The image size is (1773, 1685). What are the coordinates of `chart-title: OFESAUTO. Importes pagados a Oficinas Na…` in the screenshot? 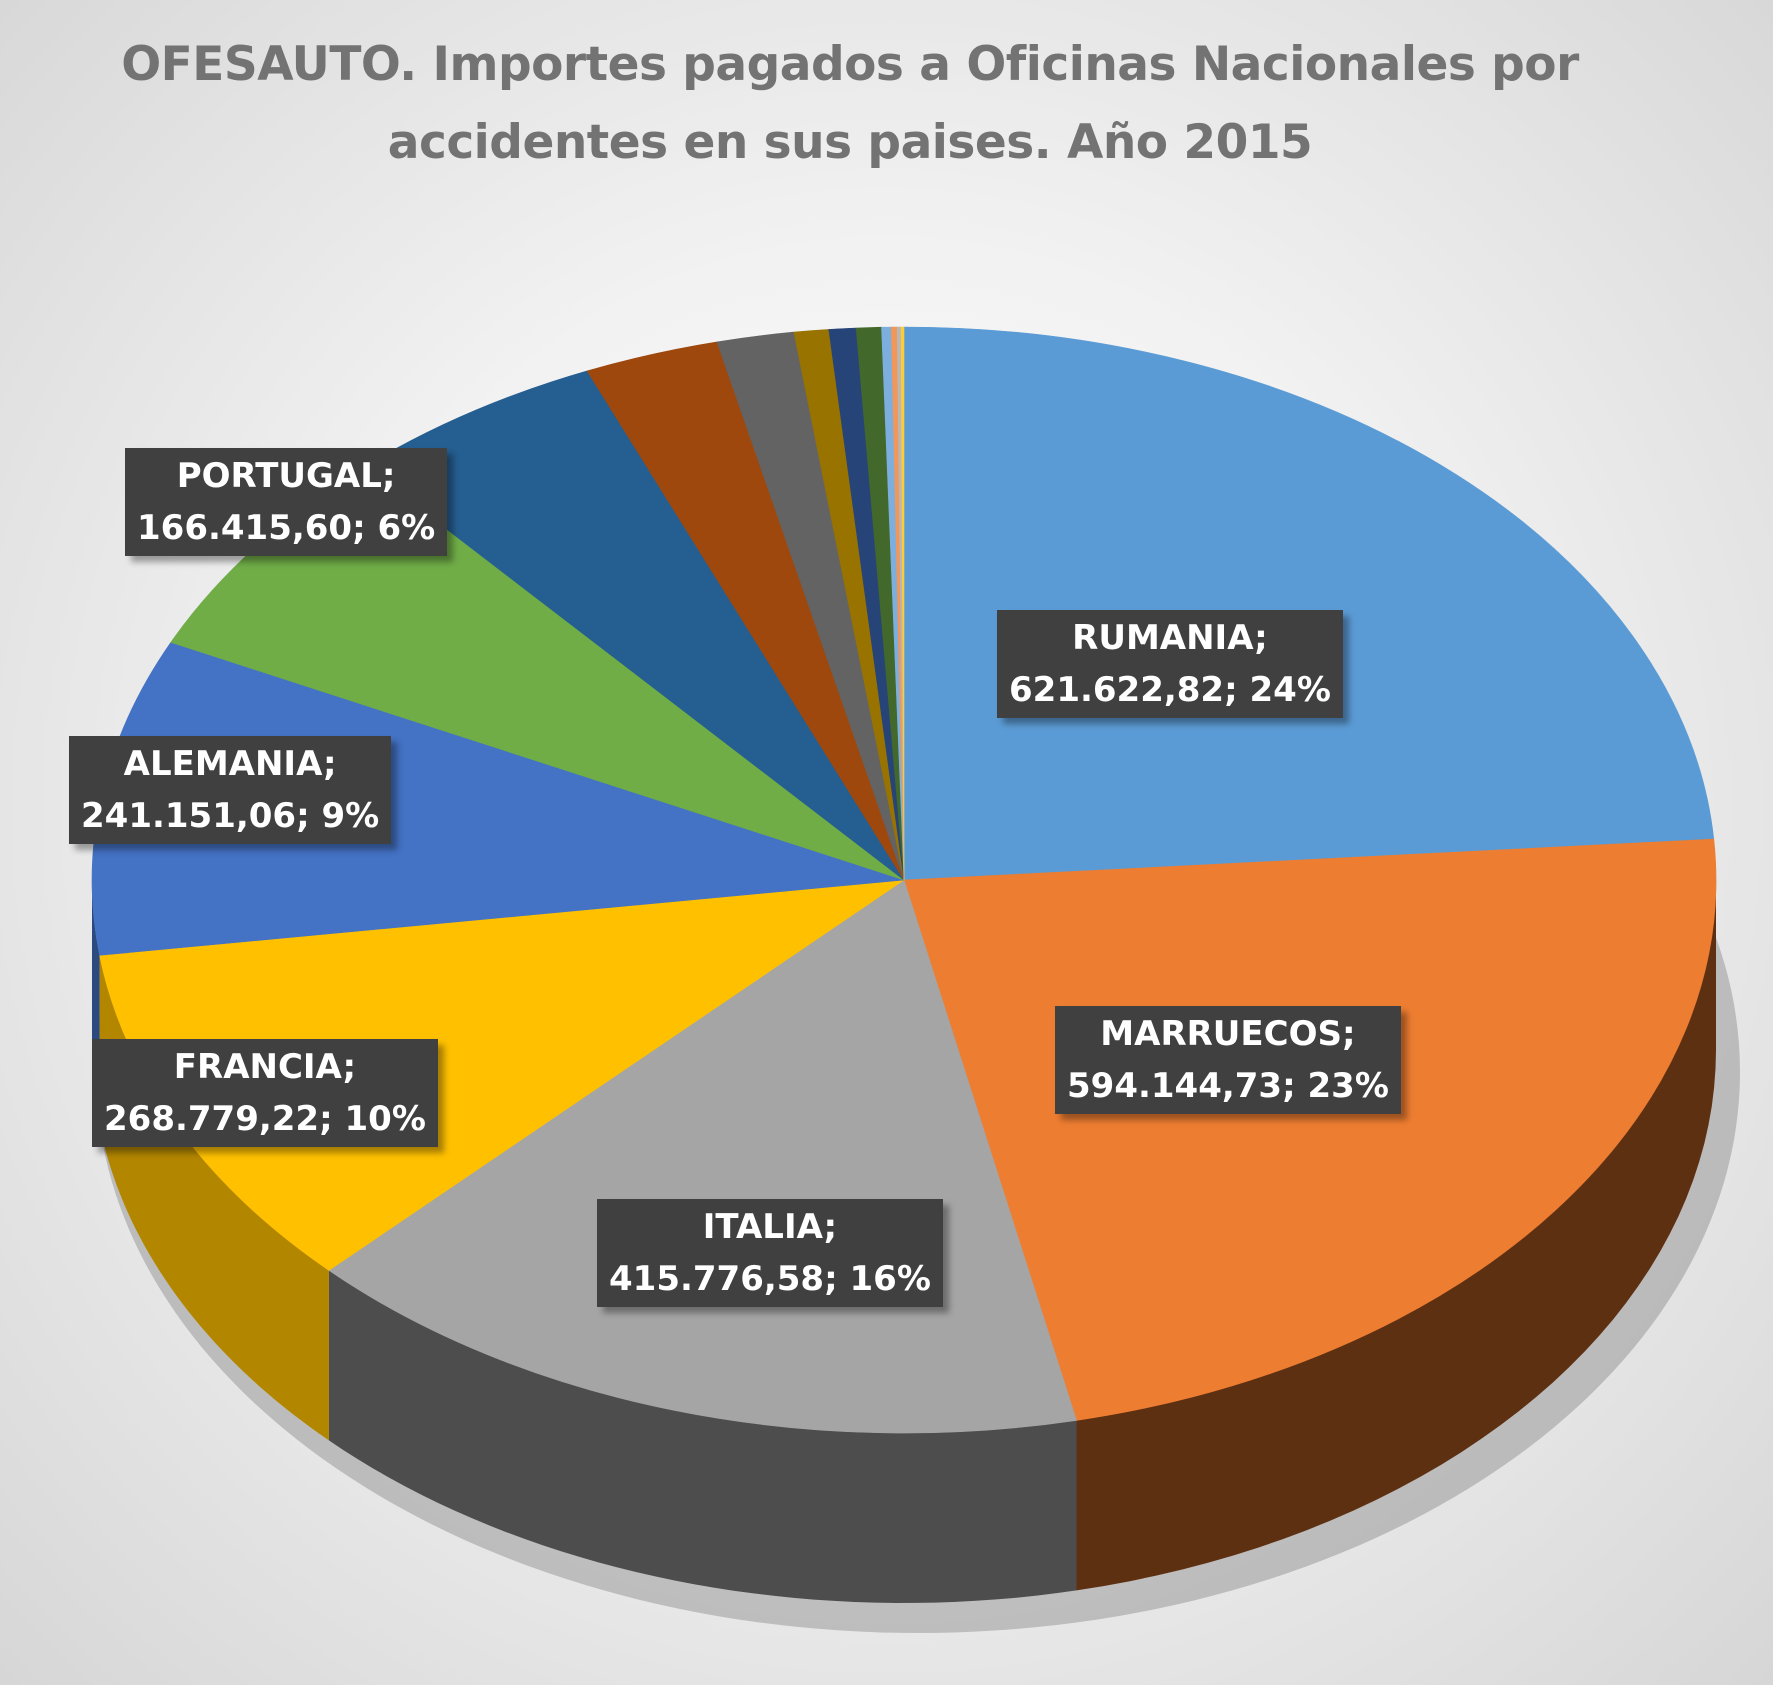 It's located at (850, 103).